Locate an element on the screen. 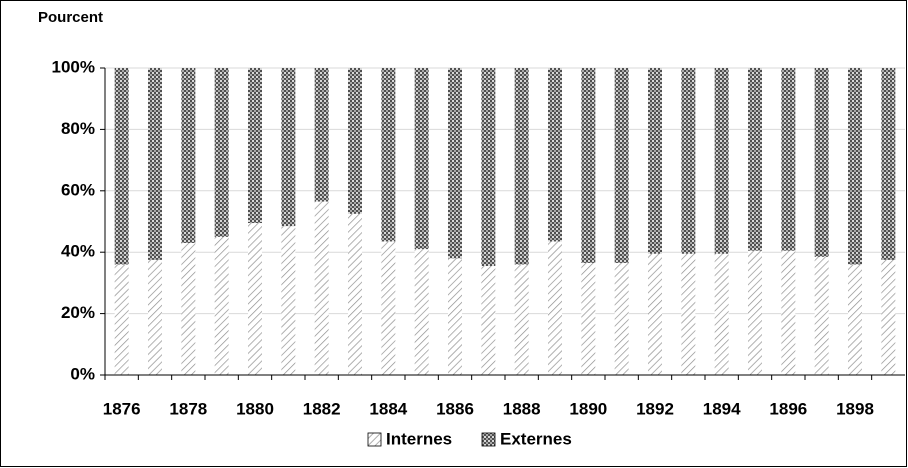 This screenshot has width=908, height=468. y-tick-label: 20% is located at coordinates (78, 312).